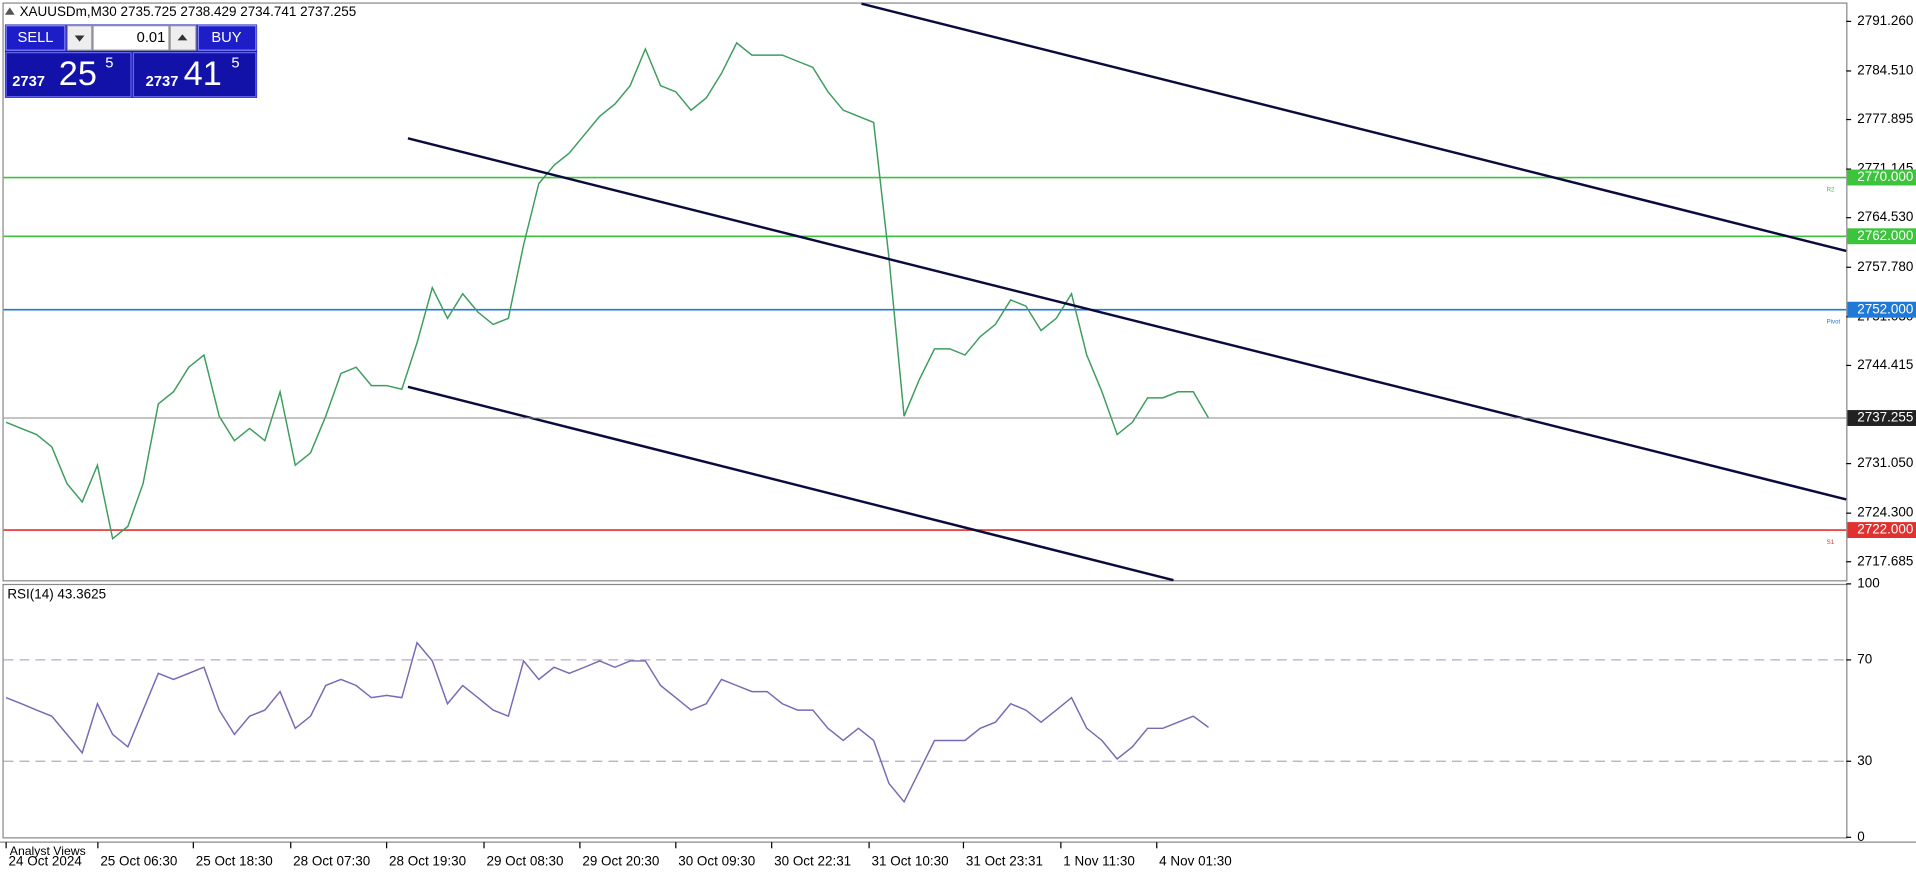  I want to click on x-tick-label: 30 Oct 09:30, so click(716, 860).